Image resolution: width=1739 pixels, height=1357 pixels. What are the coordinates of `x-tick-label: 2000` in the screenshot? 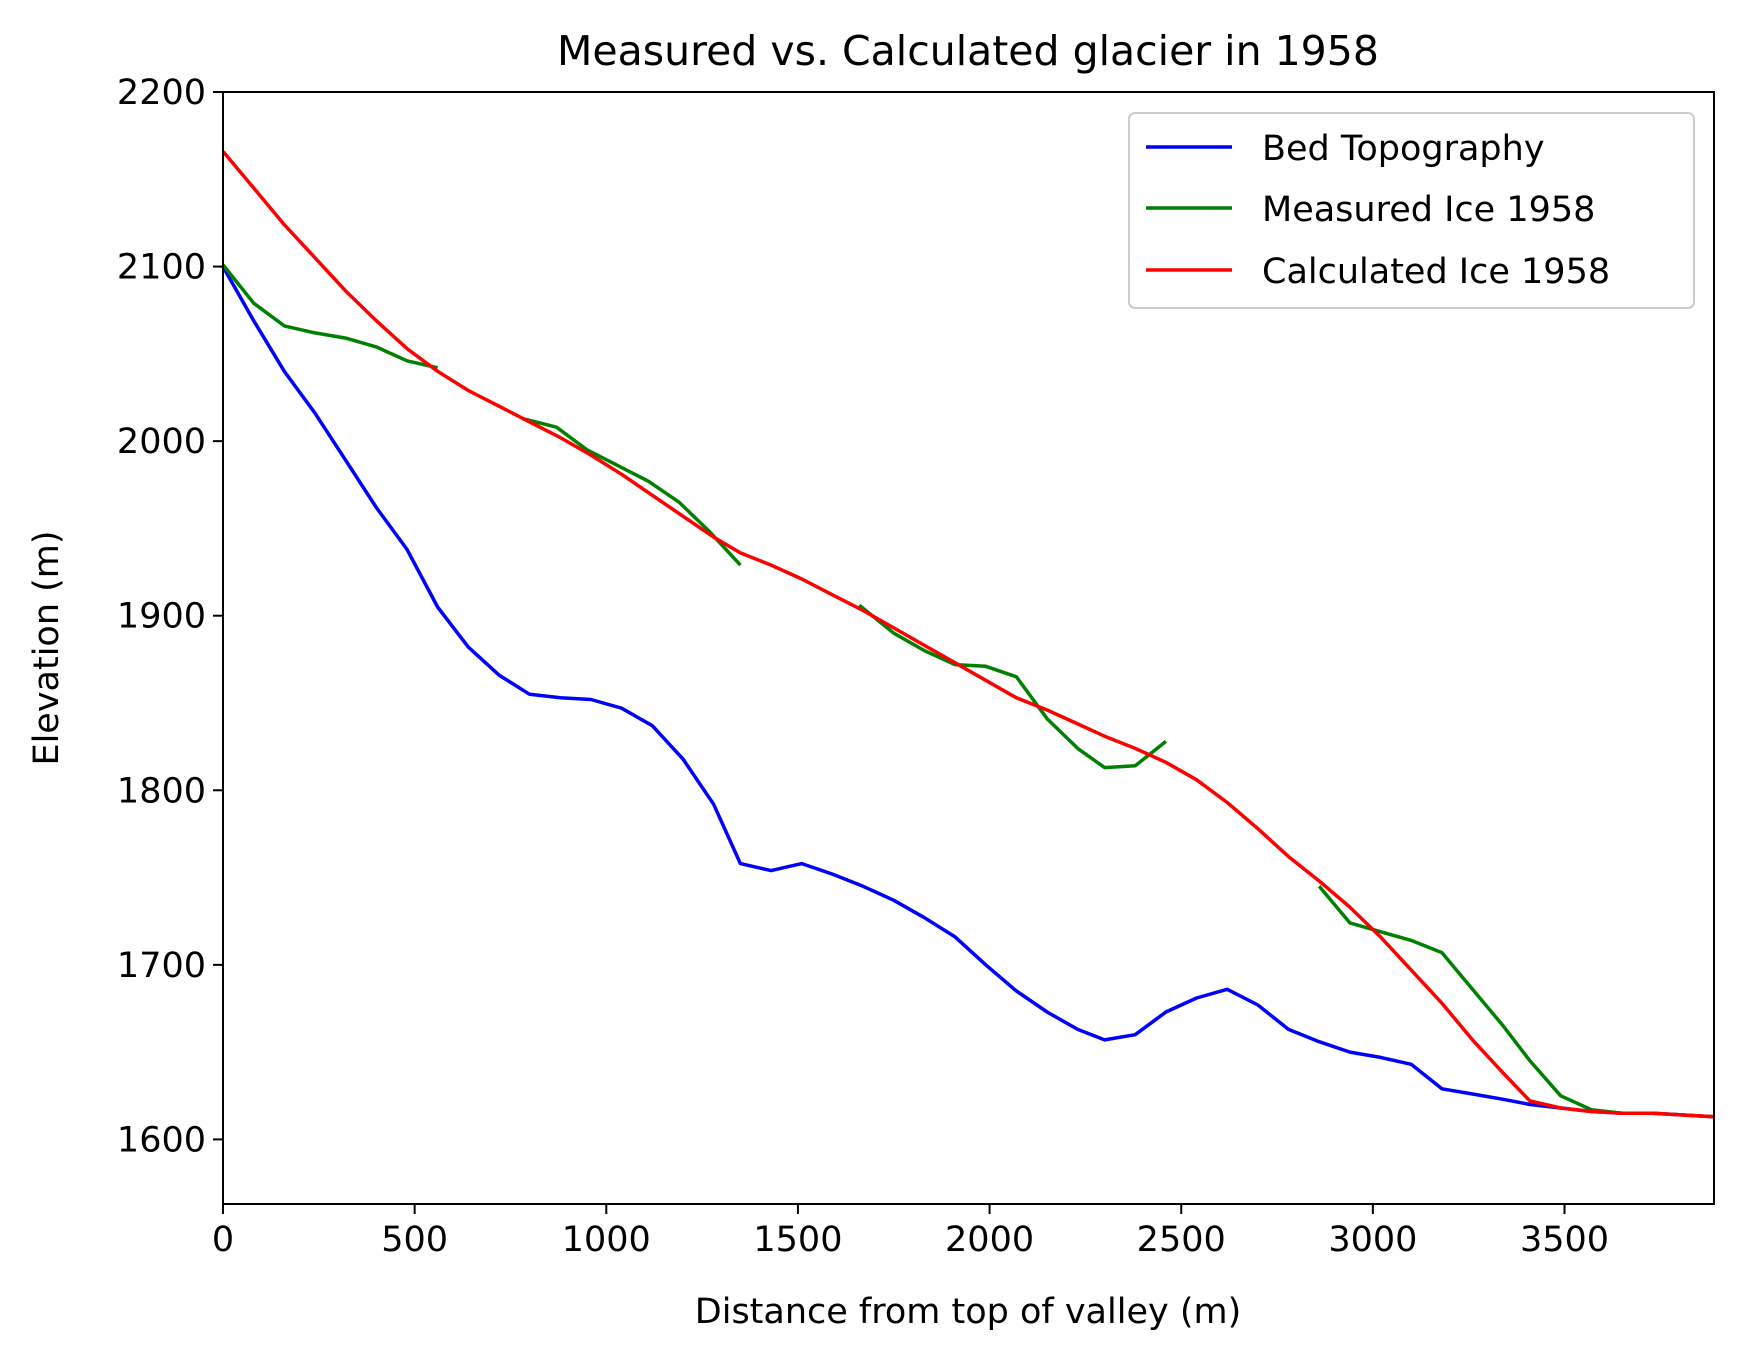 It's located at (989, 1240).